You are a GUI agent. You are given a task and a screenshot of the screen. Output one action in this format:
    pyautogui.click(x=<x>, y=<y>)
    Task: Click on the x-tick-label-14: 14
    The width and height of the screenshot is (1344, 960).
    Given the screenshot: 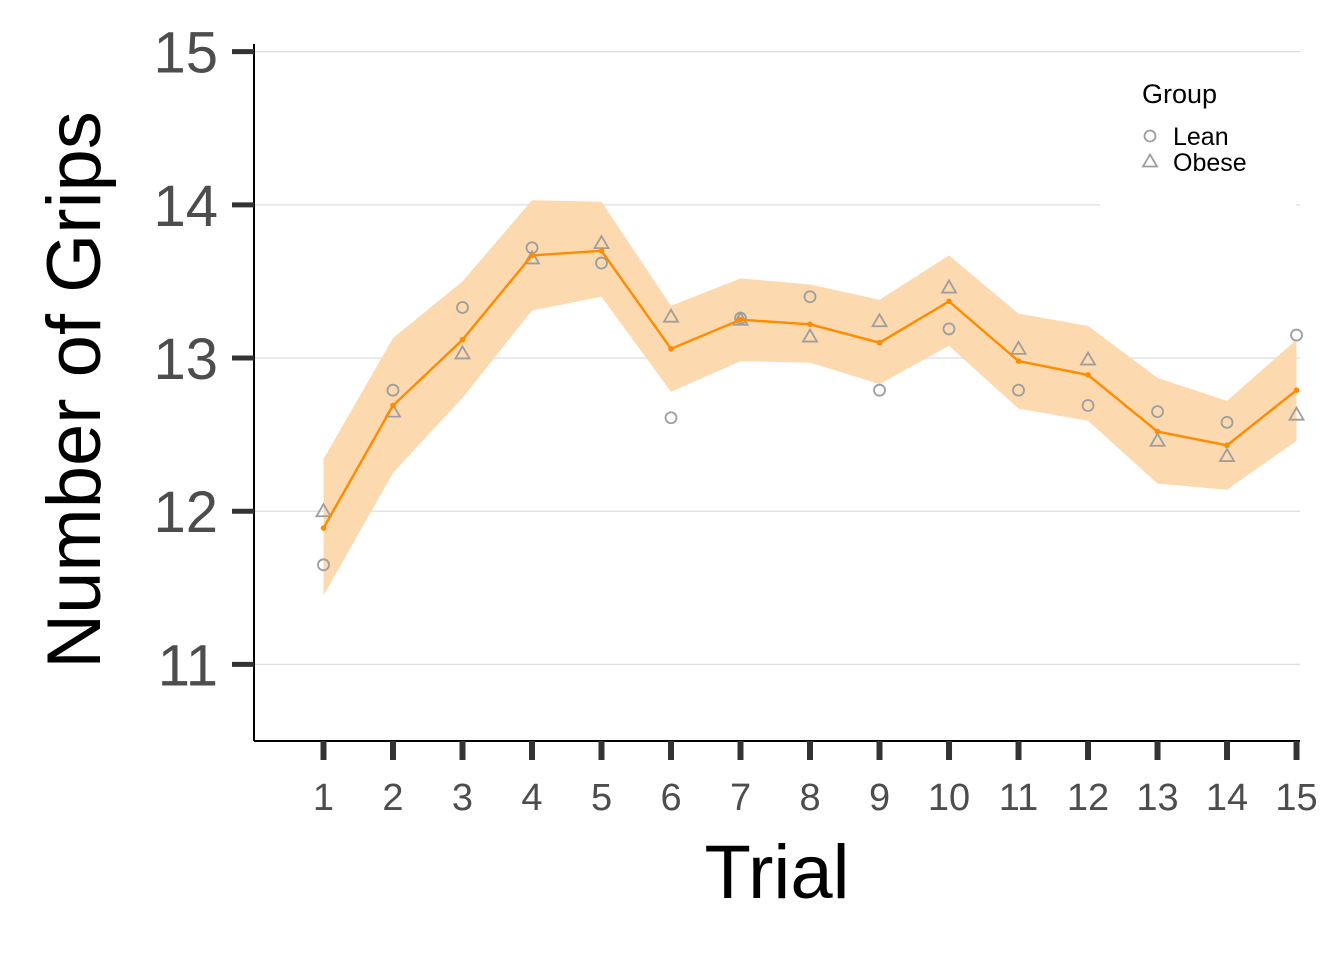 What is the action you would take?
    pyautogui.click(x=1227, y=798)
    